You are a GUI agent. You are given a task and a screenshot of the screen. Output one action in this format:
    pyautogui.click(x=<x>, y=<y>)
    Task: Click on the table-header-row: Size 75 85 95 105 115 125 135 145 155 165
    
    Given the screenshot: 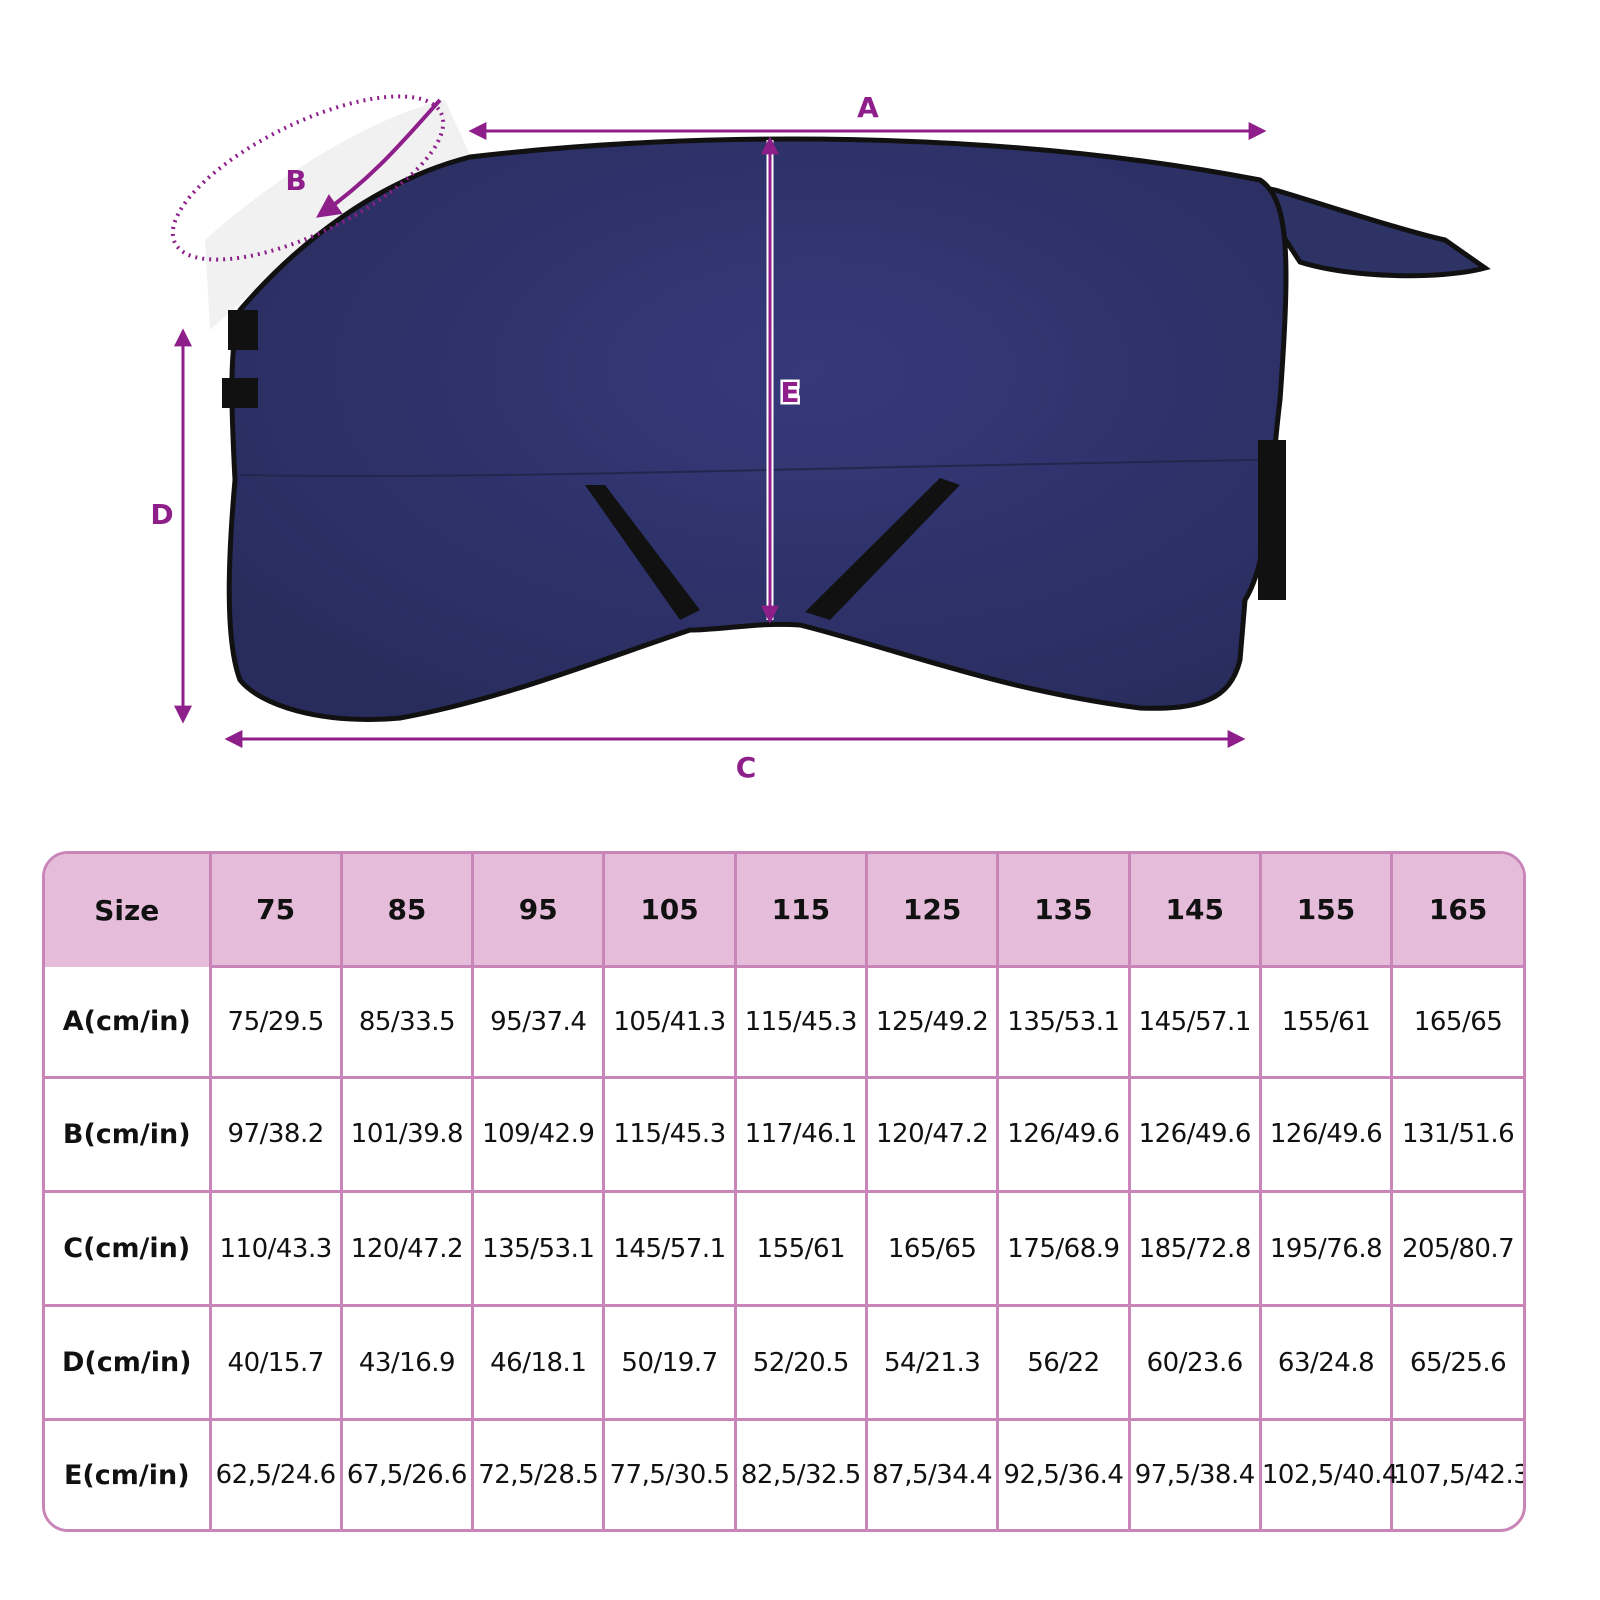 What is the action you would take?
    pyautogui.click(x=784, y=910)
    